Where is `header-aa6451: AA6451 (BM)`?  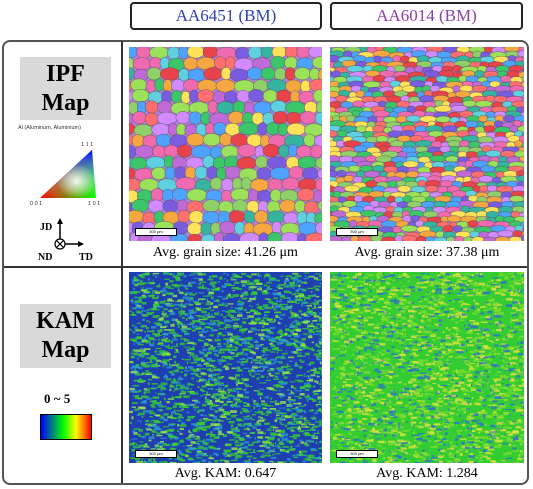 header-aa6451: AA6451 (BM) is located at coordinates (226, 16).